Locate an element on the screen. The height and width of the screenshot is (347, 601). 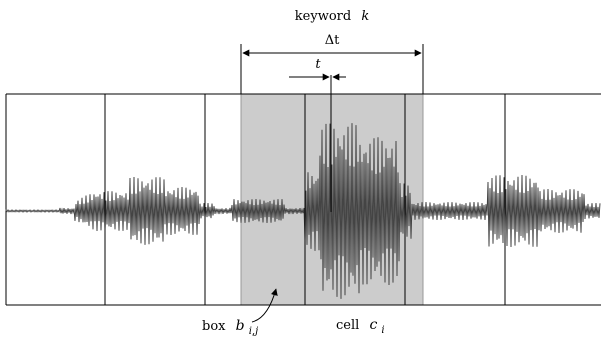
cell-word: cell is located at coordinates (347, 325).